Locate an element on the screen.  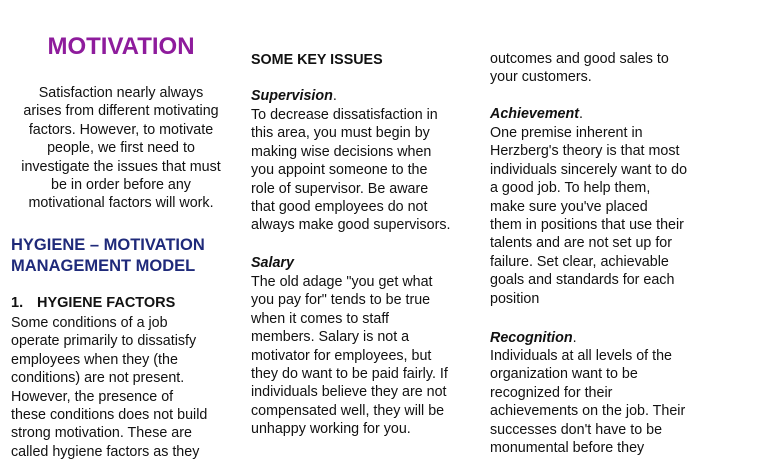
text-line: position is located at coordinates (515, 298).